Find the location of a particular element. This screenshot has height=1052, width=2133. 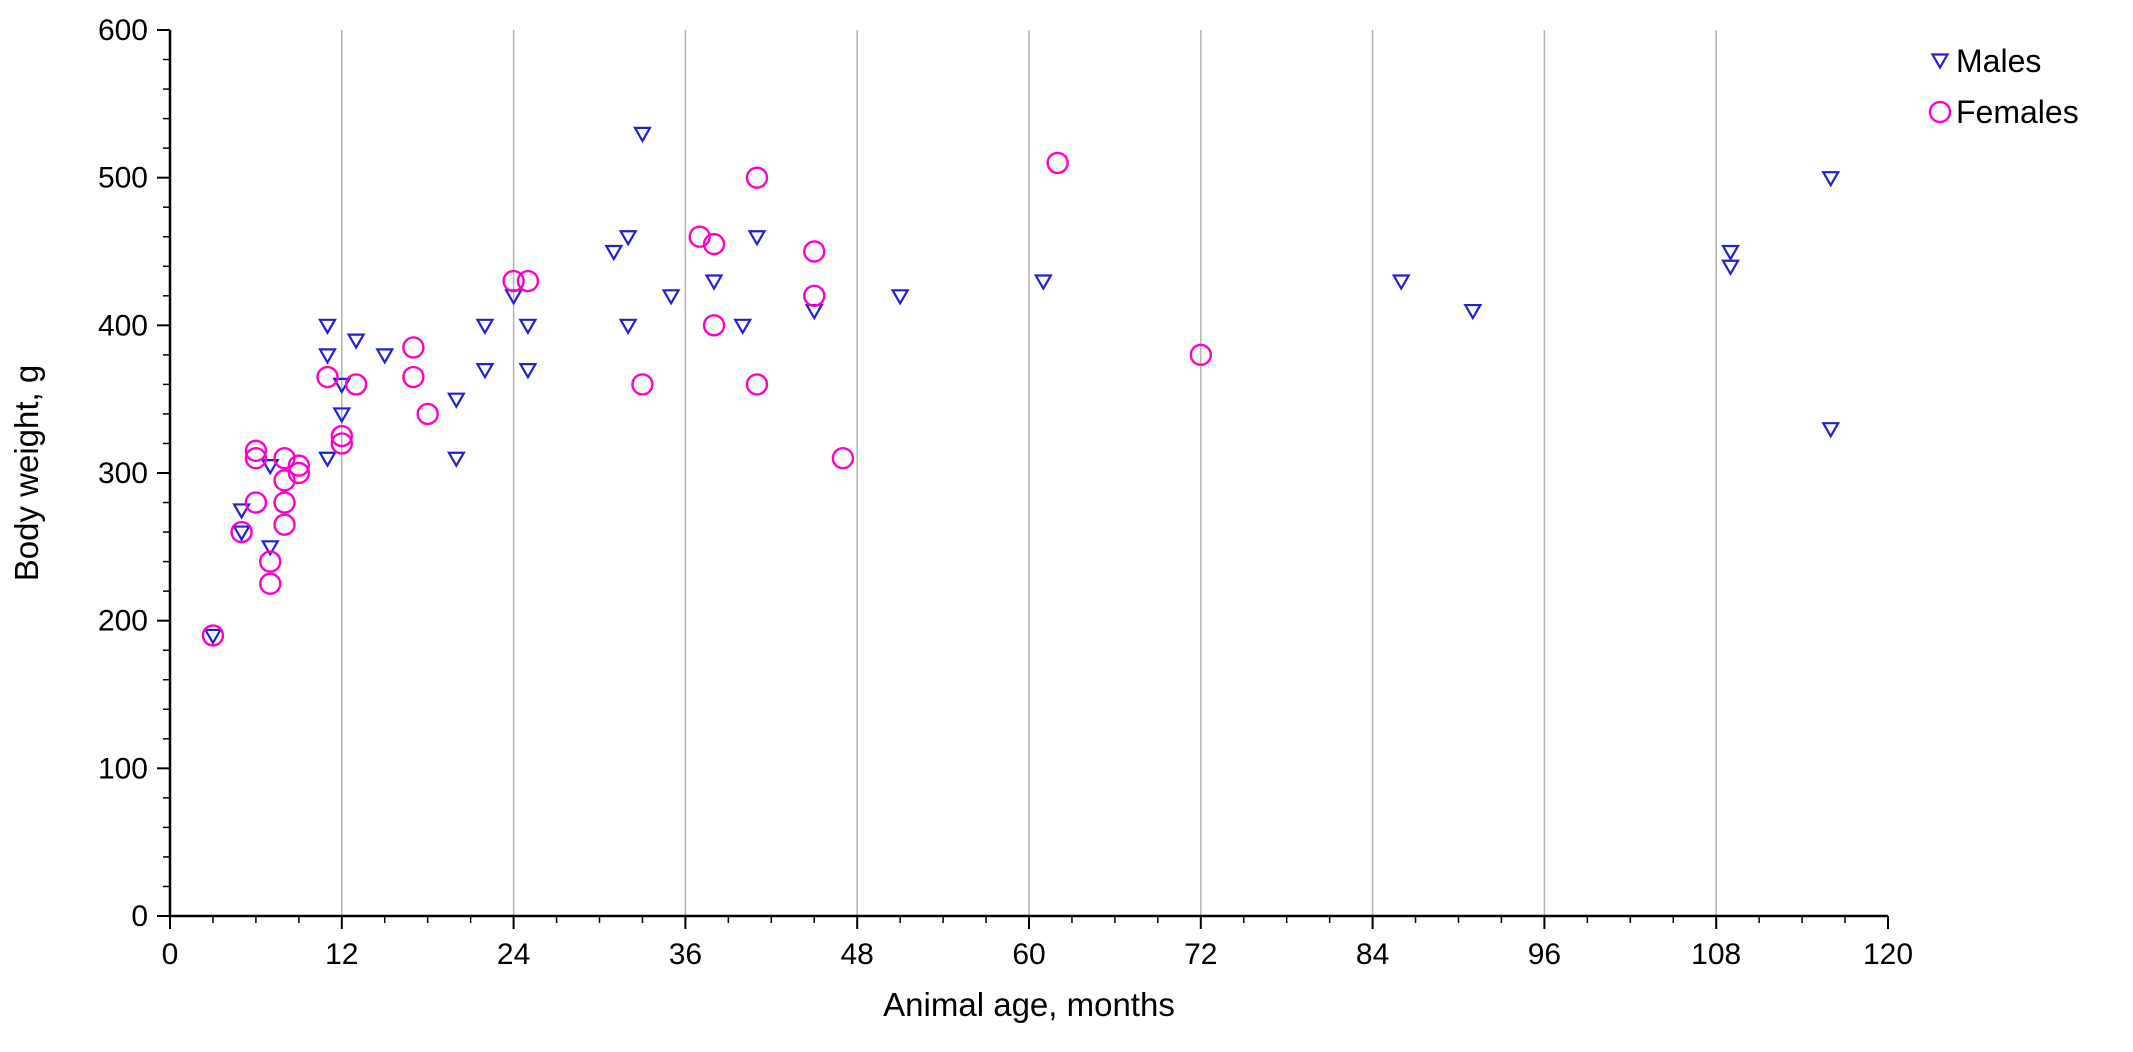

y-tick-label: 300 is located at coordinates (123, 473).